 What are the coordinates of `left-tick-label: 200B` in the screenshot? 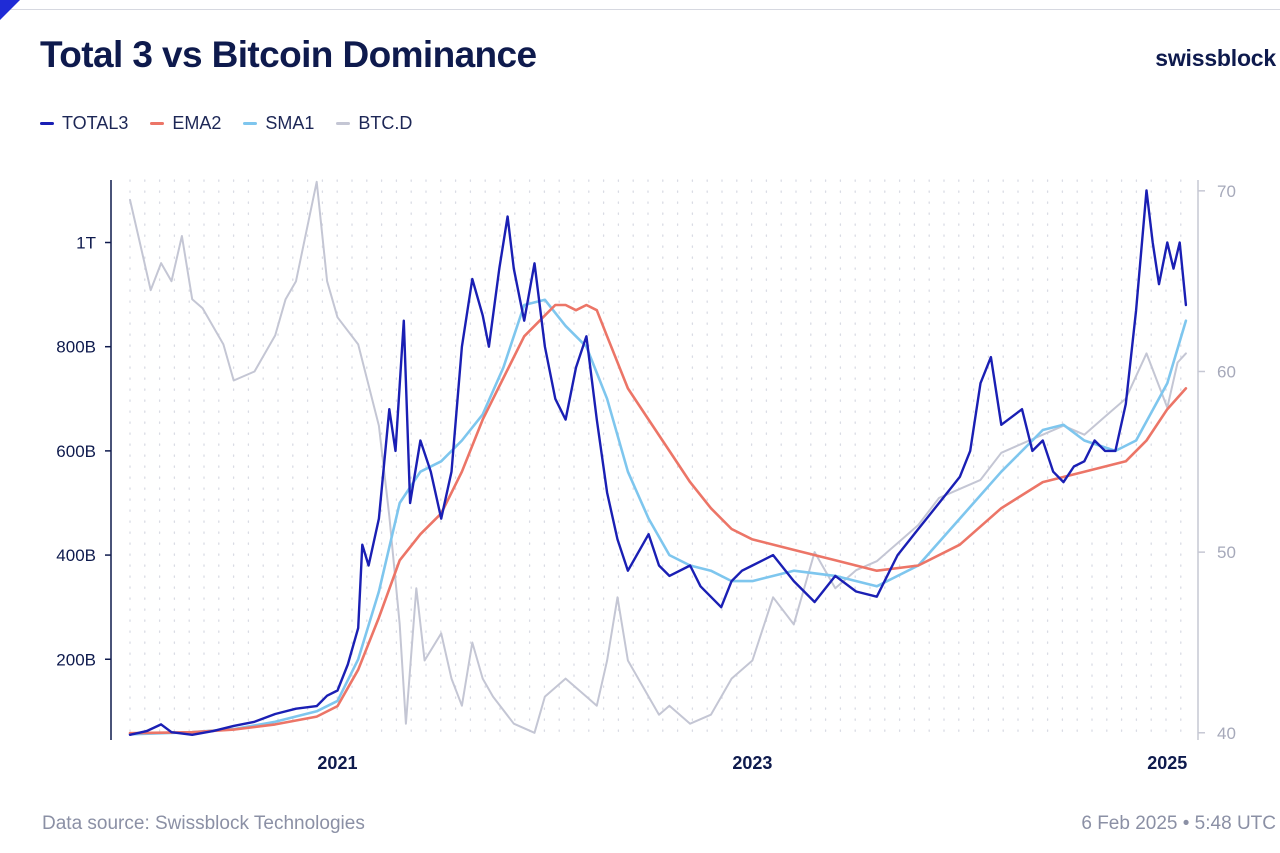 It's located at (76, 659).